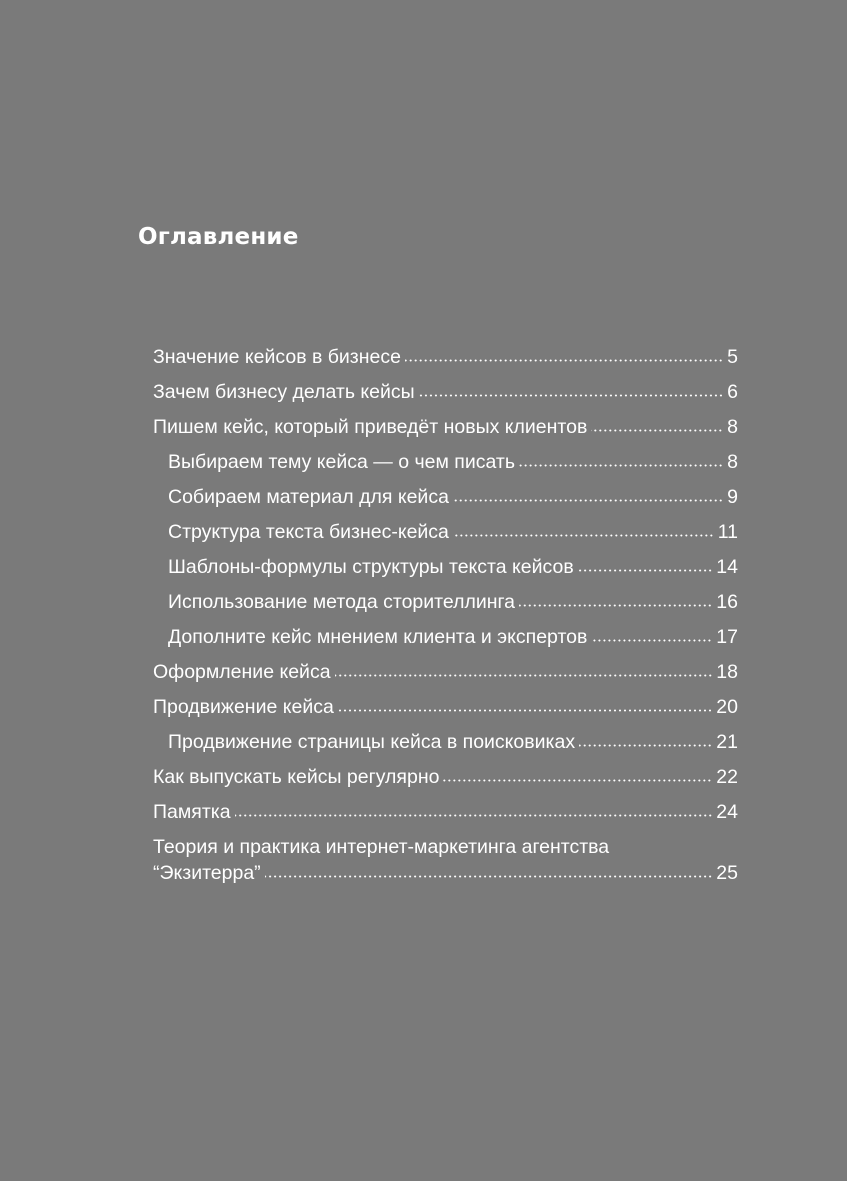  Describe the element at coordinates (727, 777) in the screenshot. I see `toc-entry-page: 22` at that location.